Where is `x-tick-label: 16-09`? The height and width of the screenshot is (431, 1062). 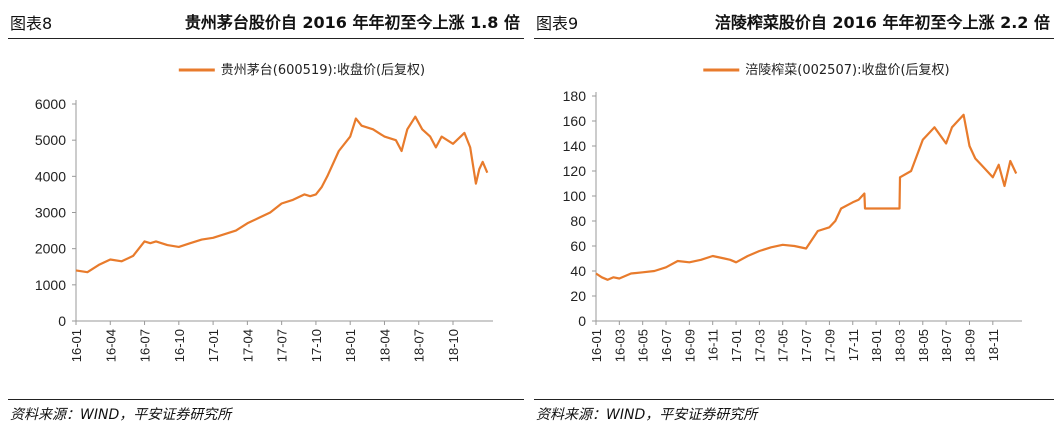 x-tick-label: 16-09 is located at coordinates (689, 345).